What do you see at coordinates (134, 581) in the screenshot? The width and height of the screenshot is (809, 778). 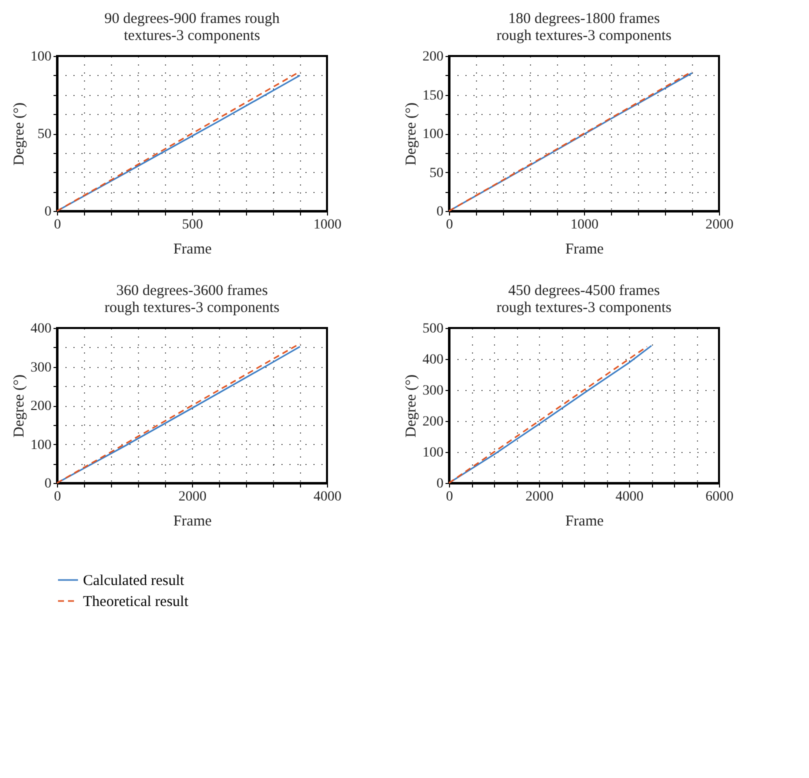 I see `legend-label: Calculated result` at bounding box center [134, 581].